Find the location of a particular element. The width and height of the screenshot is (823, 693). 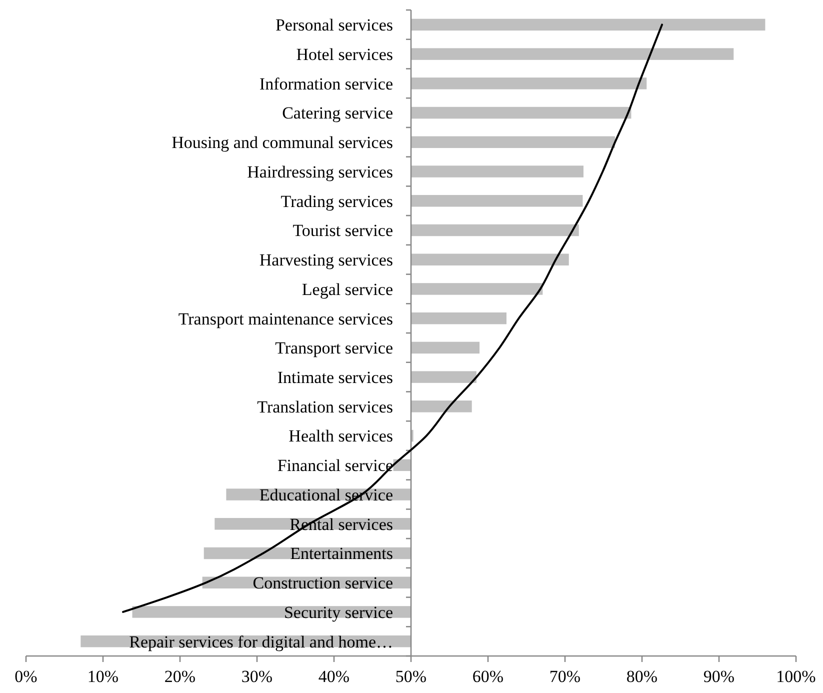

x-tick-label: 80% is located at coordinates (642, 676).